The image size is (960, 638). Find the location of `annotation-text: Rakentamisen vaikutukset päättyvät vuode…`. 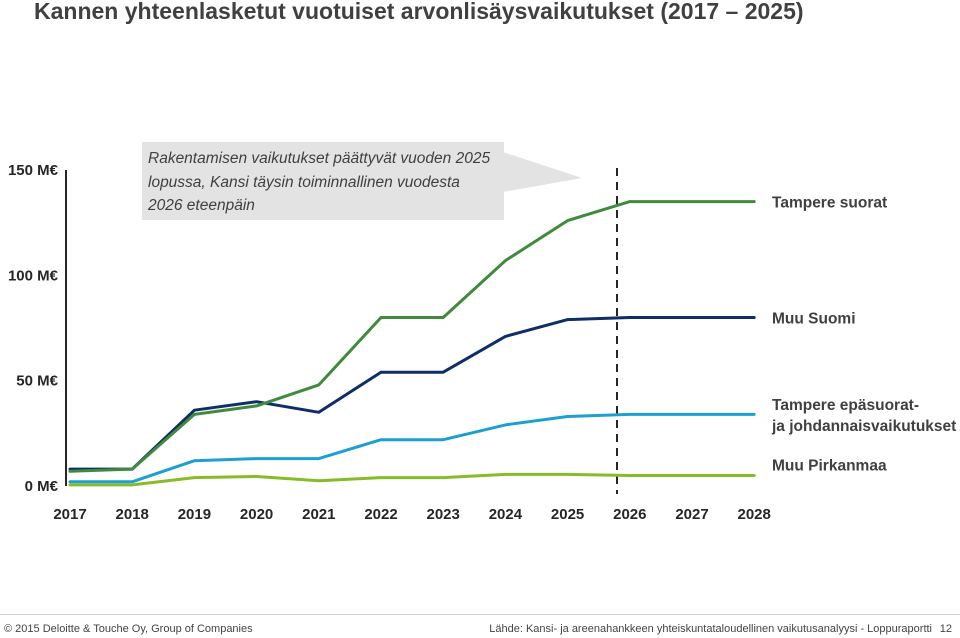

annotation-text: Rakentamisen vaikutukset päättyvät vuode… is located at coordinates (319, 182).